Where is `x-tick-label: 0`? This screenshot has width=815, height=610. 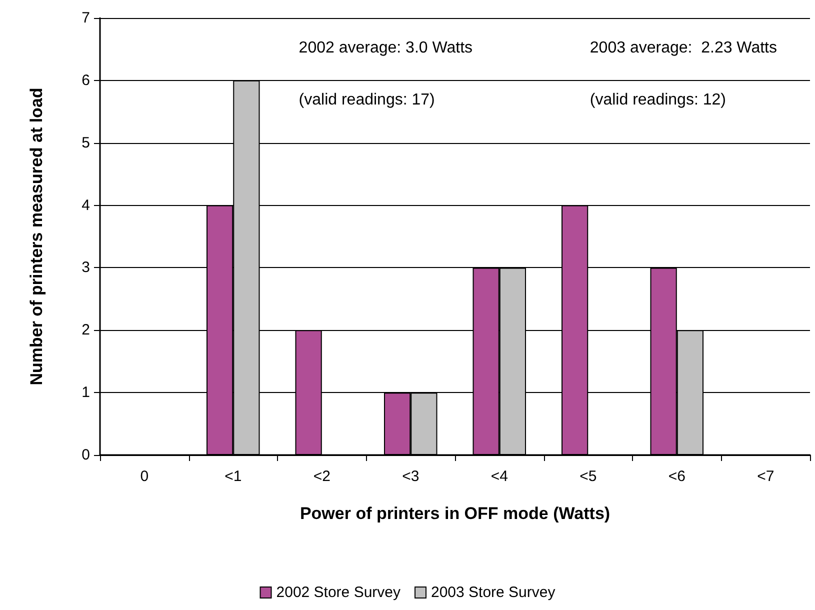 x-tick-label: 0 is located at coordinates (144, 476).